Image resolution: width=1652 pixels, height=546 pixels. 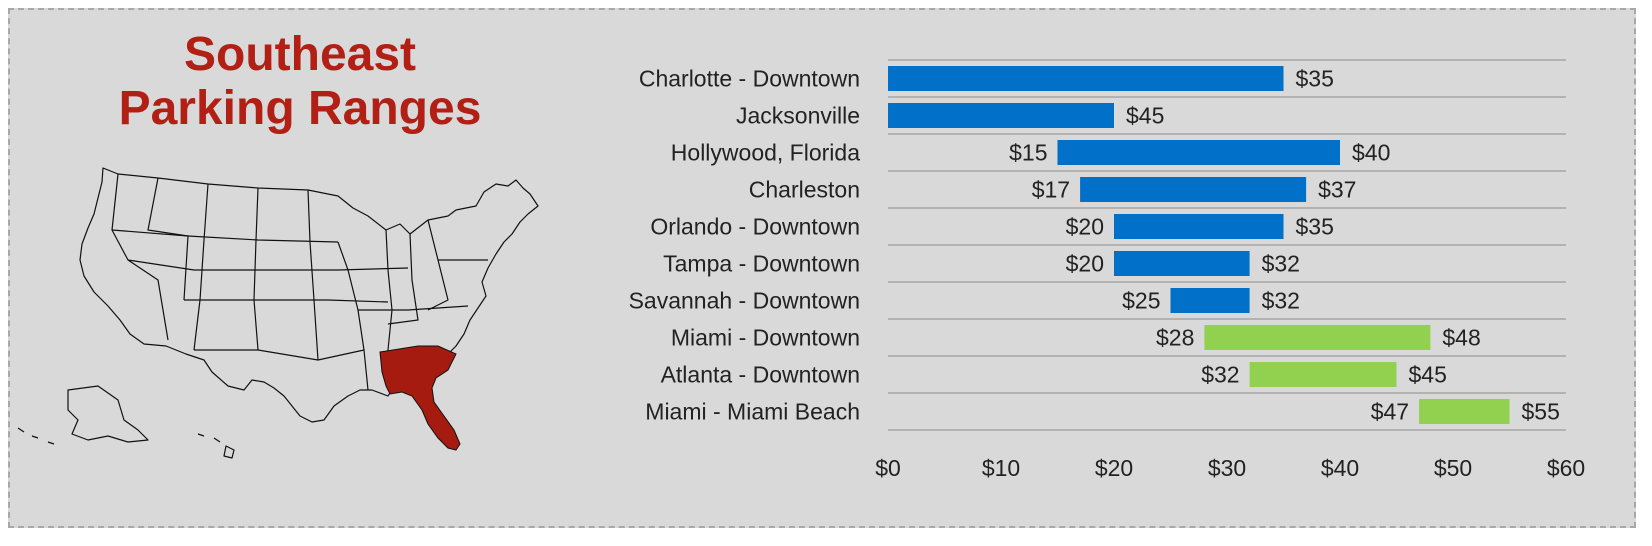 I want to click on high-value-label: $40, so click(x=1371, y=153).